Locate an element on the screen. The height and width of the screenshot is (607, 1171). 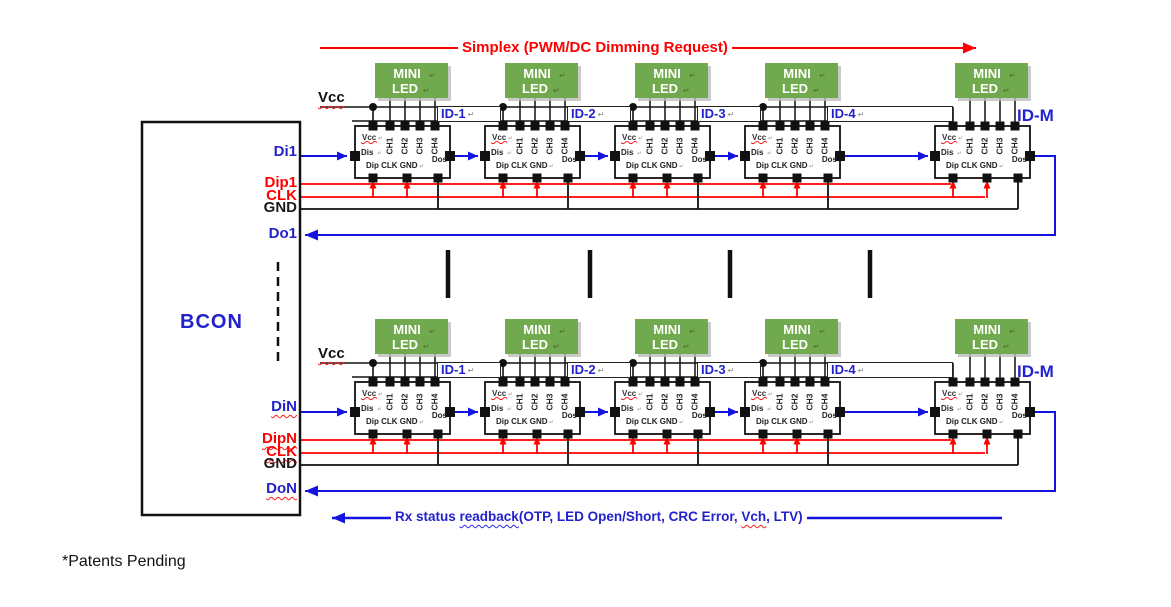
bcon-port-label: Di1 is located at coordinates (285, 151).